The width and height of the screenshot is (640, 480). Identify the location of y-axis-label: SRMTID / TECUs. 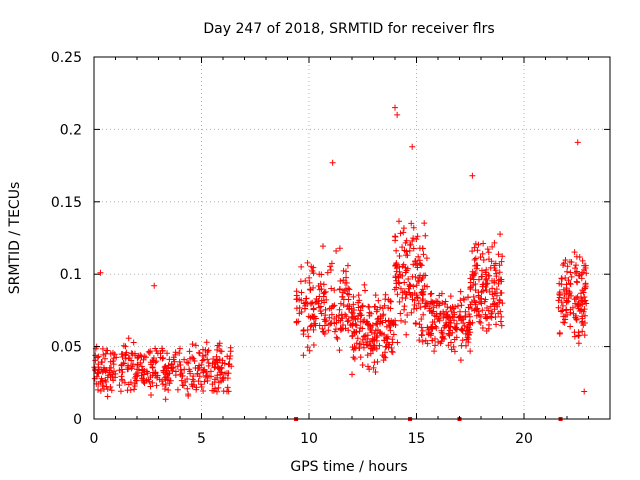
(15, 238).